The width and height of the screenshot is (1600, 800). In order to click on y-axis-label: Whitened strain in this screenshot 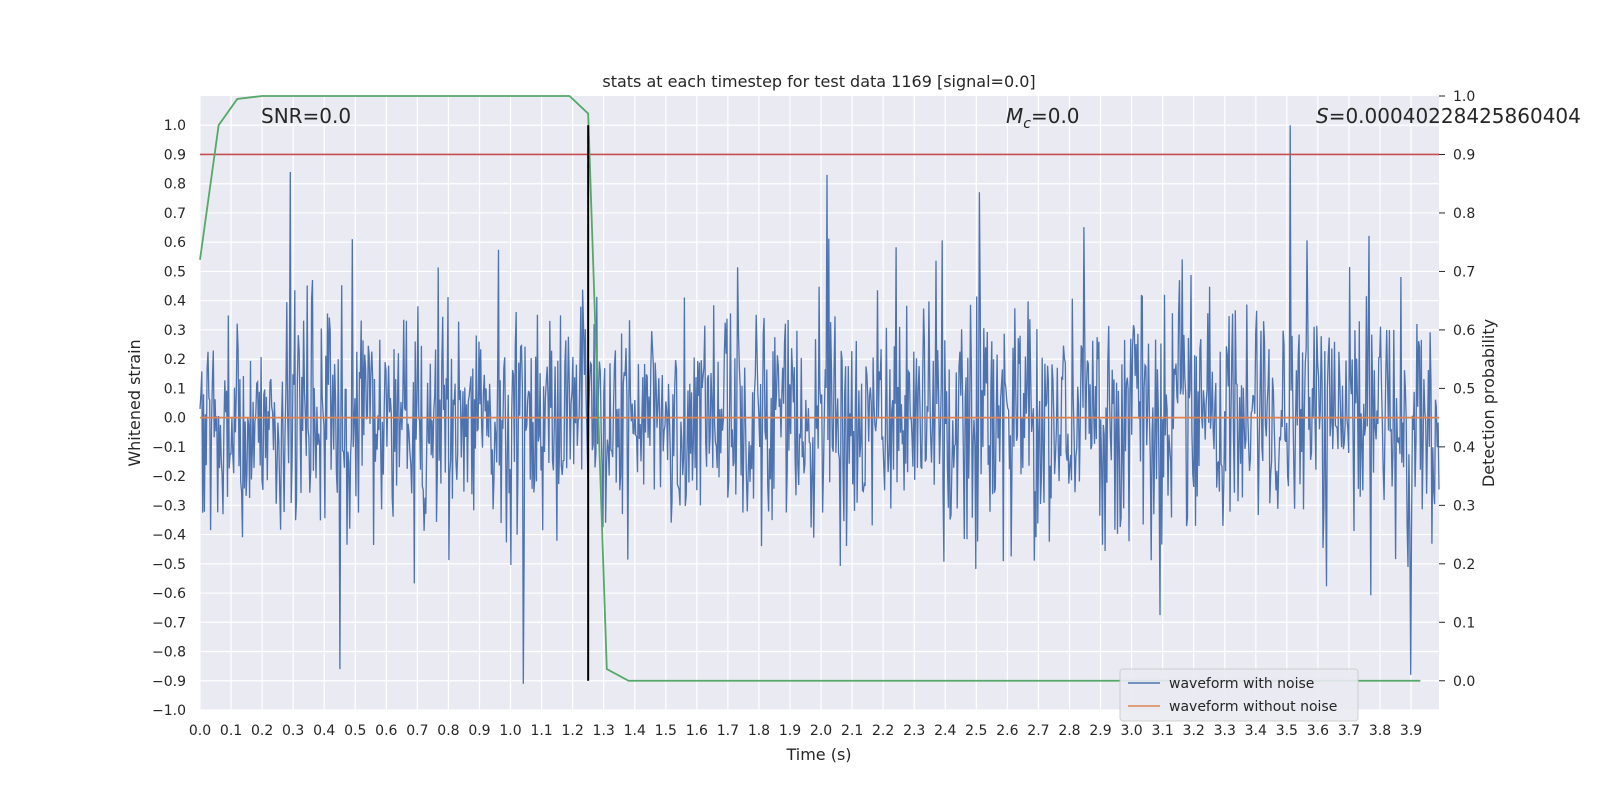, I will do `click(134, 402)`.